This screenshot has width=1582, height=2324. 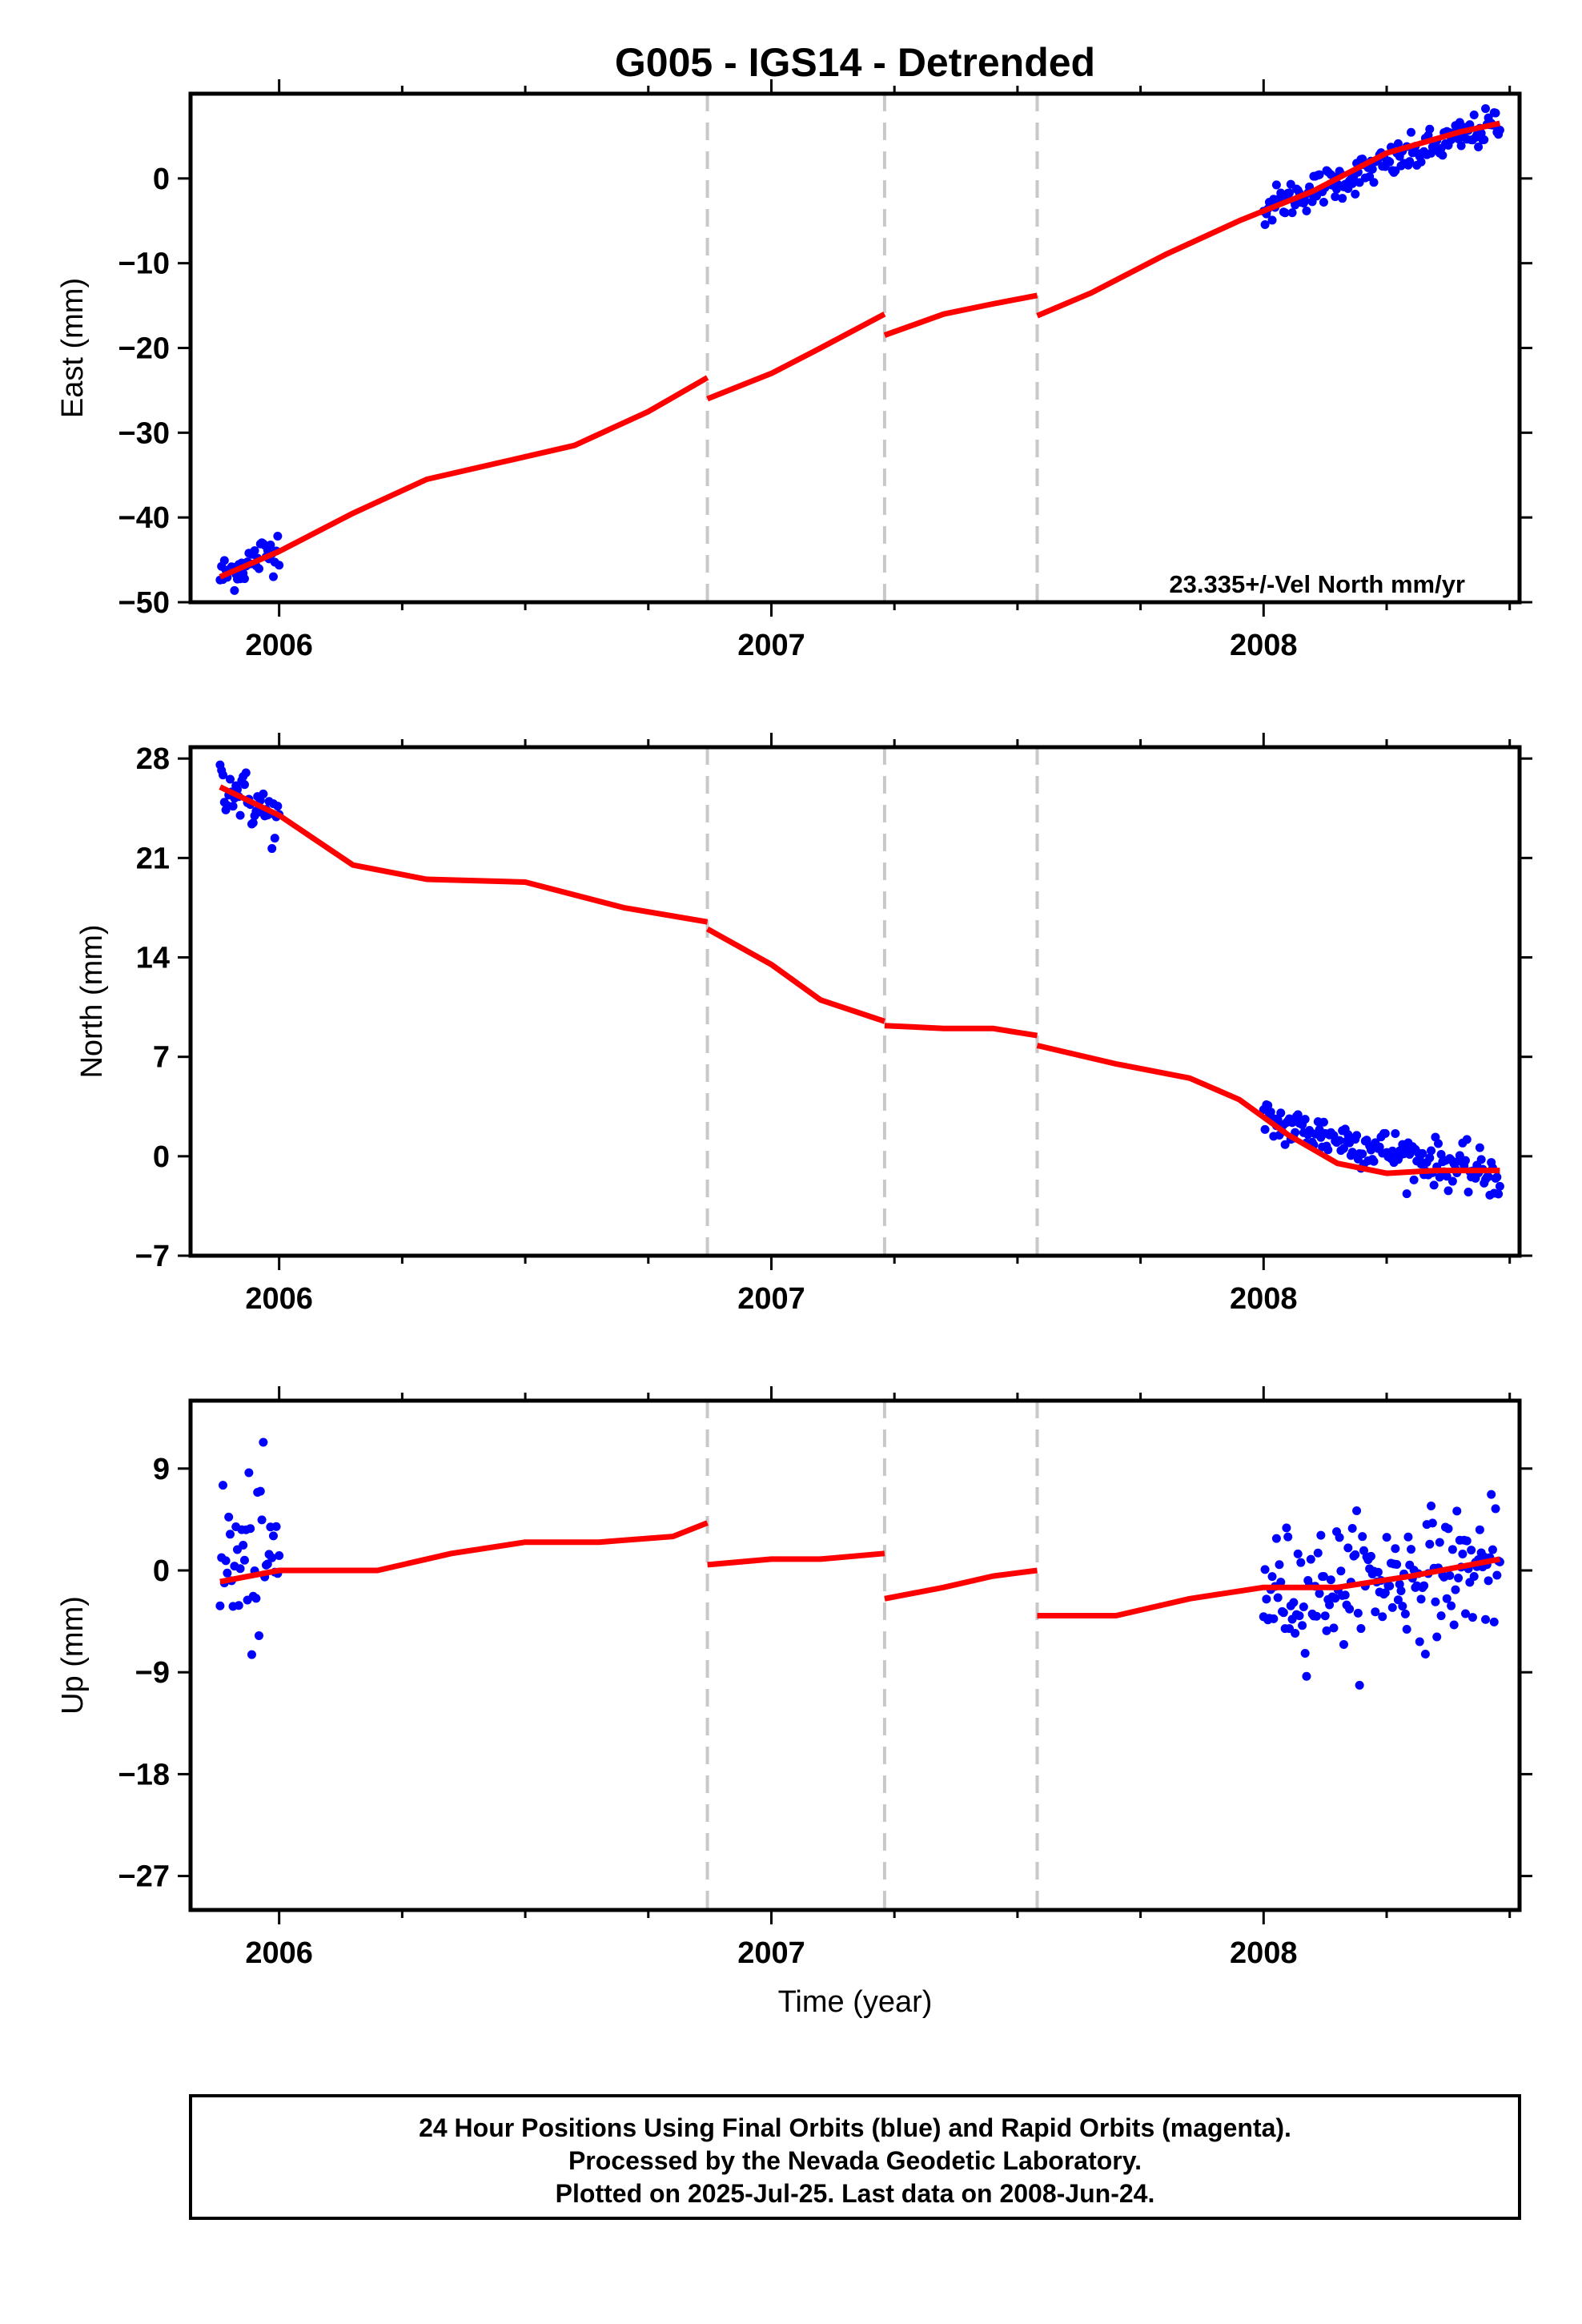 I want to click on y-tick-label: 21, so click(x=153, y=858).